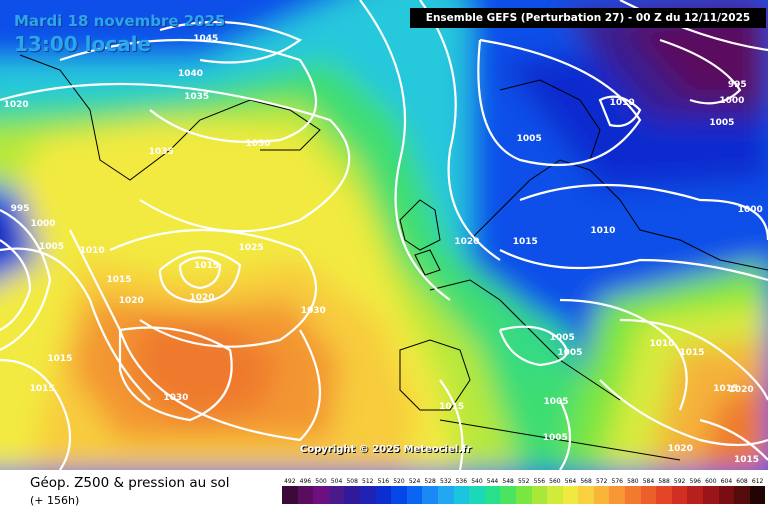  I want to click on scale-step: 540, so click(477, 491).